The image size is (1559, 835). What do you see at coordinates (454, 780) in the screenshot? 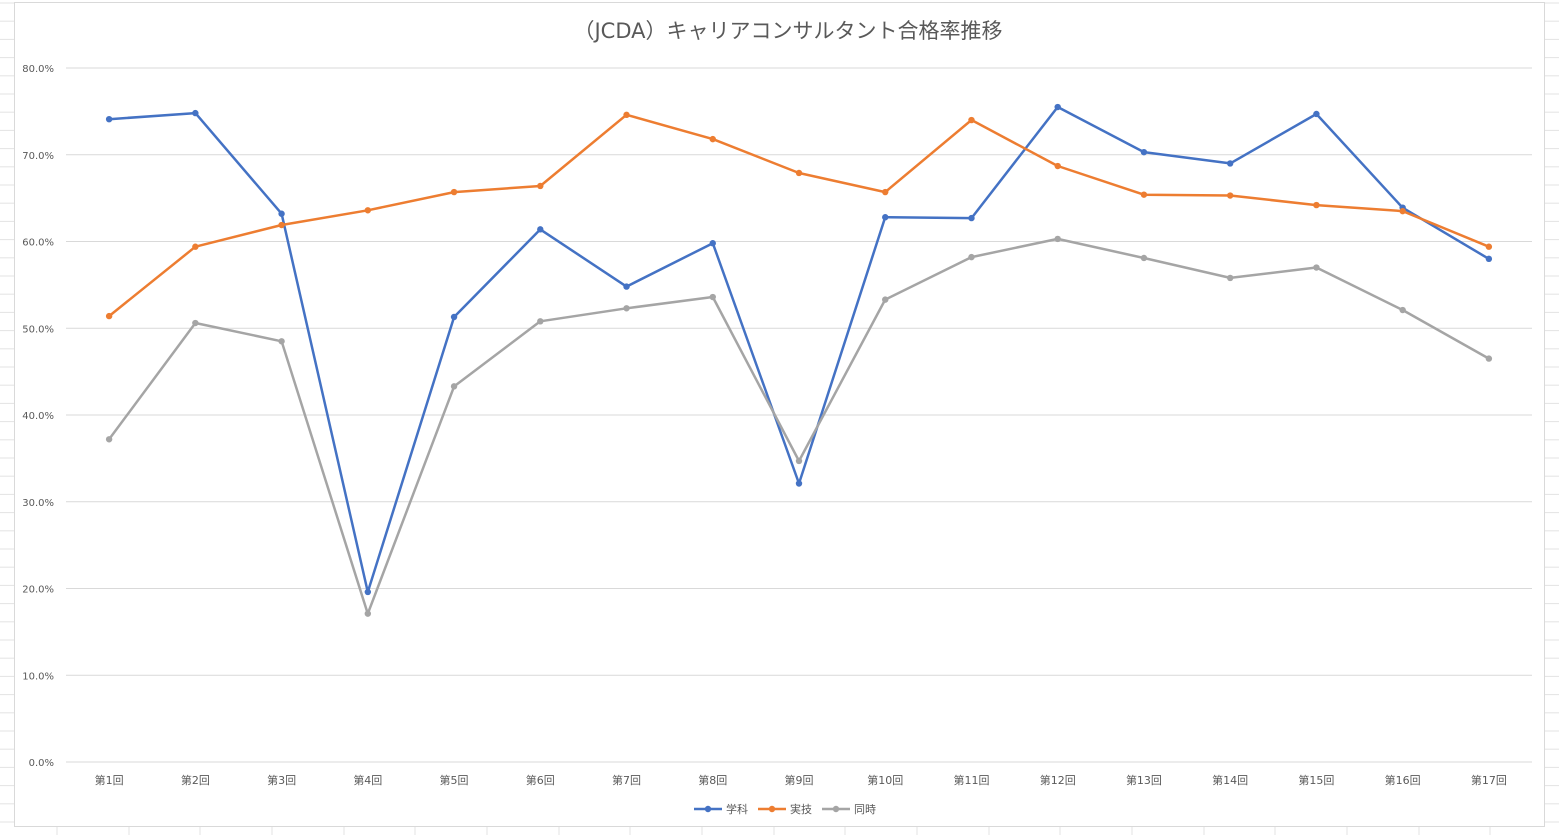
I see `x-tick-label: 第5回` at bounding box center [454, 780].